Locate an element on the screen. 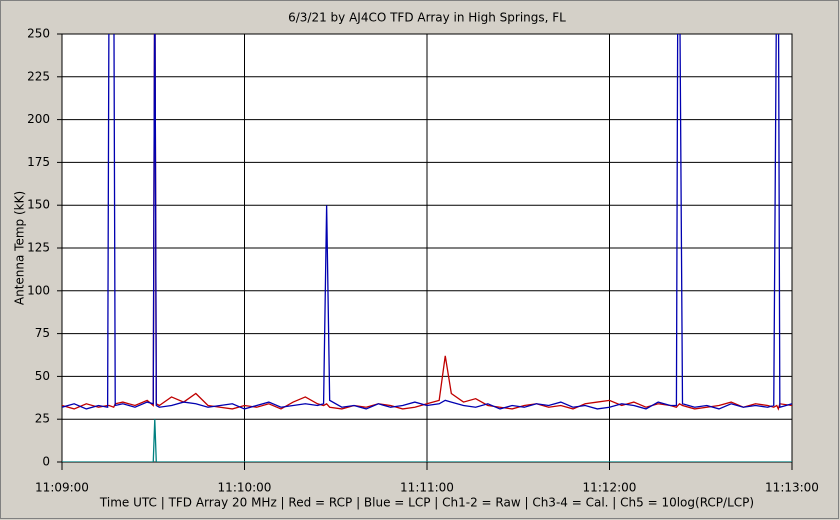 This screenshot has width=840, height=520. y-tick-label: 75 is located at coordinates (42, 333).